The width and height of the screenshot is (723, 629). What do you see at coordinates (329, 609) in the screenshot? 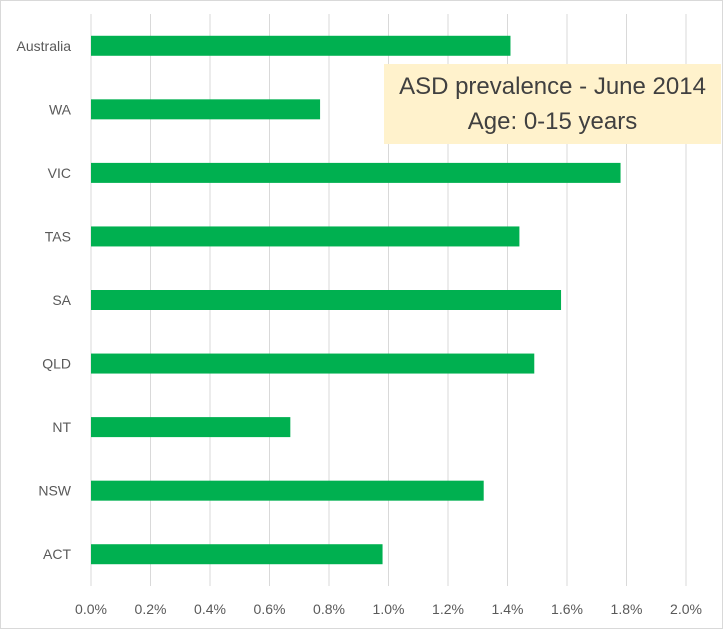
I see `x-tick-label: 0.8%` at bounding box center [329, 609].